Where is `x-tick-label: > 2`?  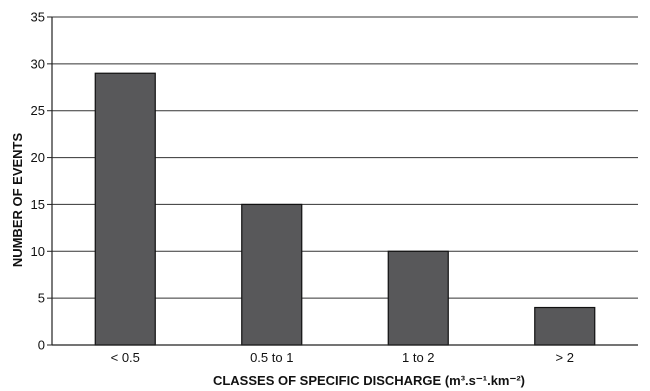 x-tick-label: > 2 is located at coordinates (565, 357).